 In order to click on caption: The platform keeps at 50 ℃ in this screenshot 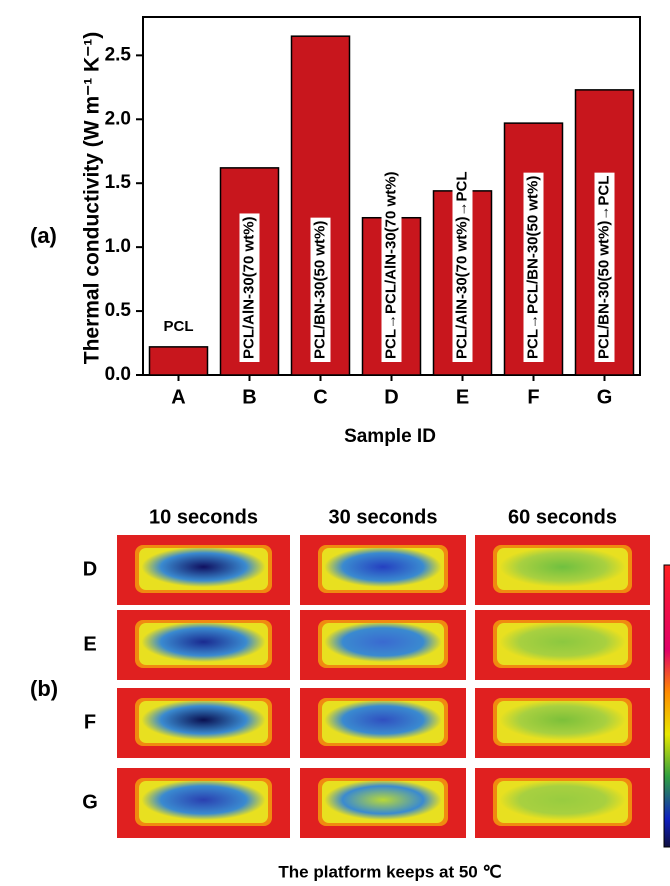, I will do `click(389, 871)`.